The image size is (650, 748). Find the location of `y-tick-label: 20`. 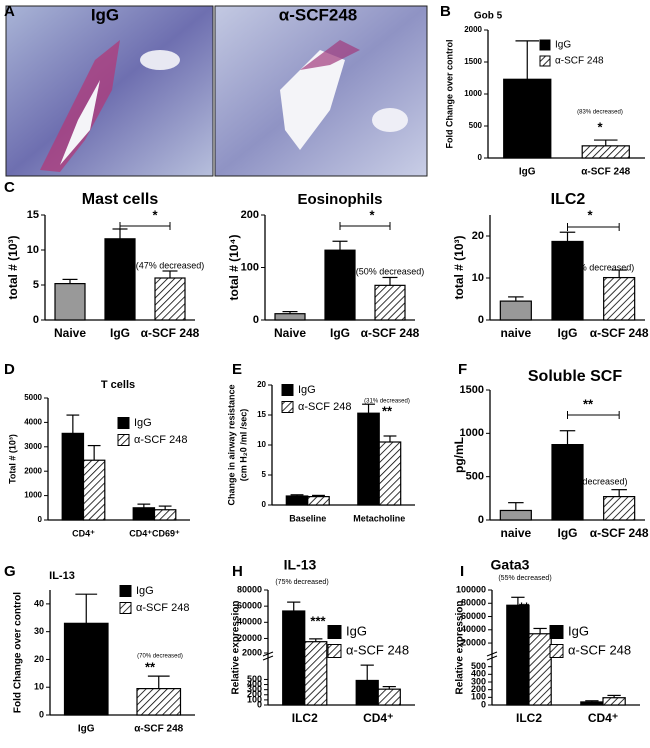

y-tick-label: 20 is located at coordinates (261, 384).